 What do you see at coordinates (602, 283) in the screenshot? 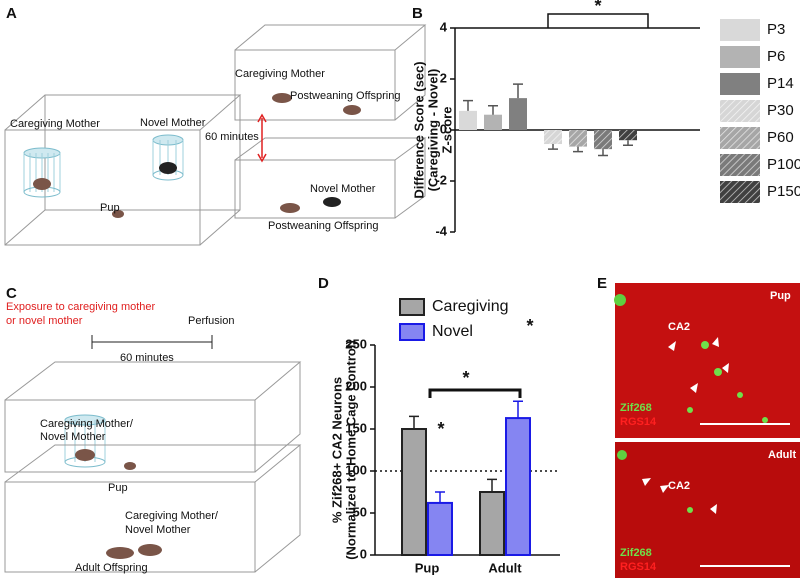
I see `panel-label: E` at bounding box center [602, 283].